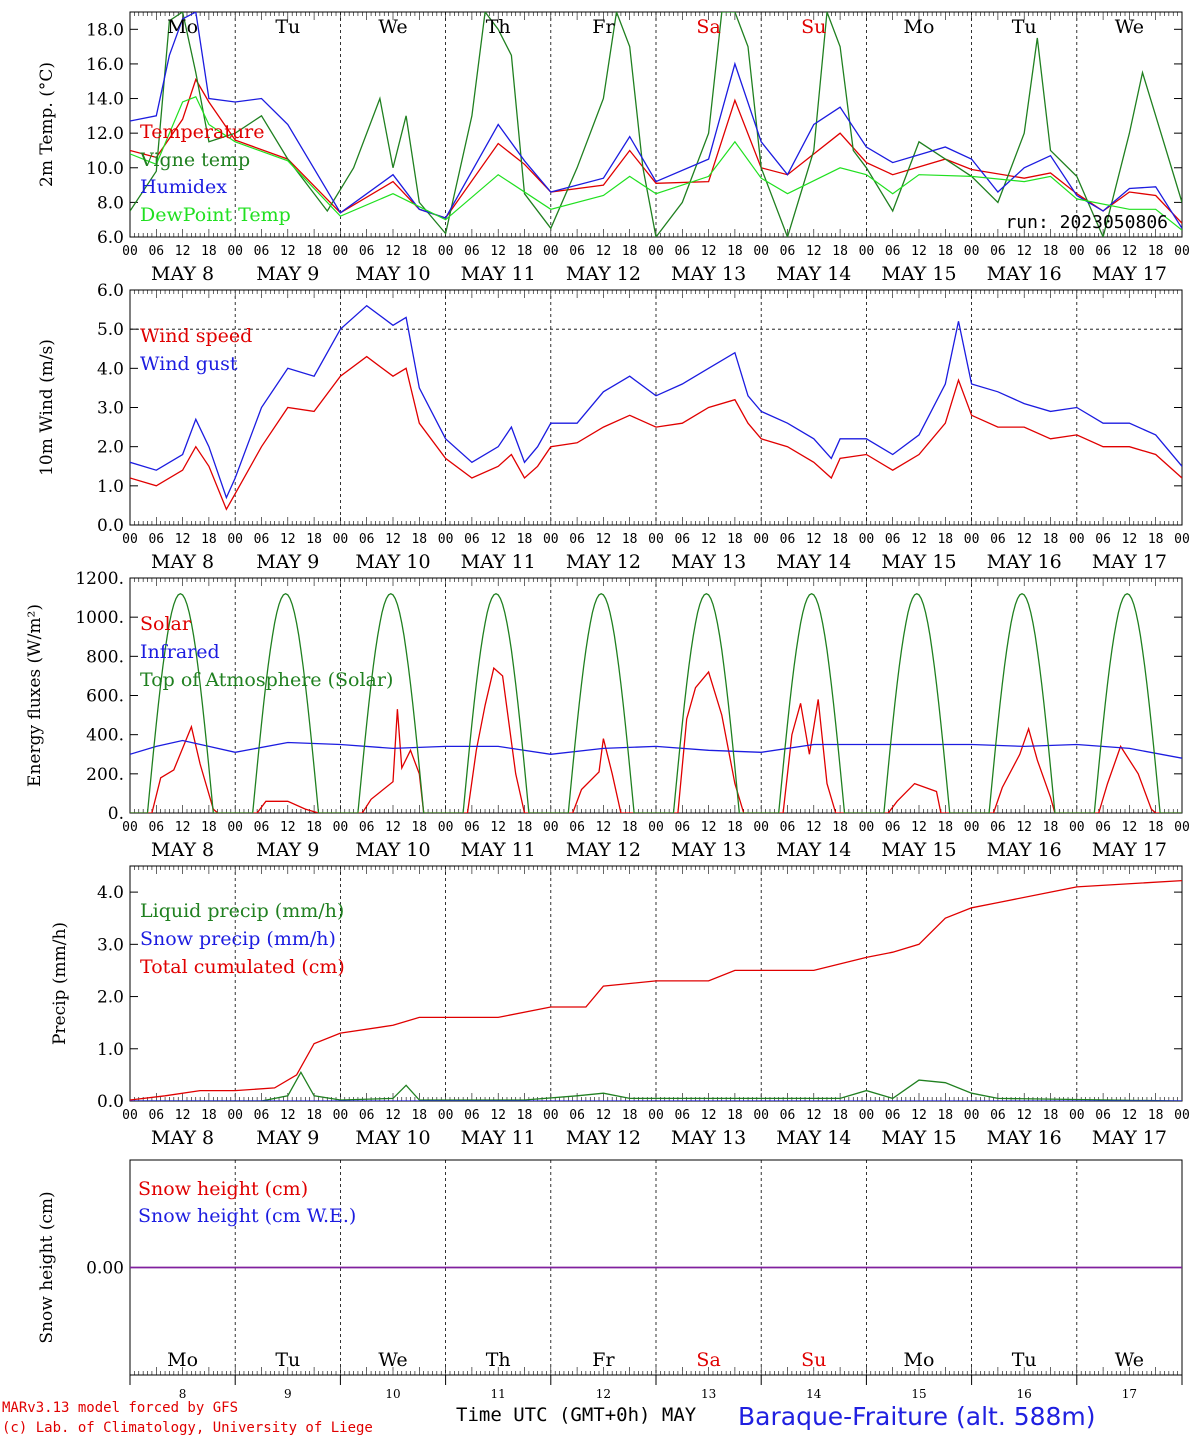 The image size is (1194, 1440). I want to click on y-axis-label: Snow height (cm), so click(47, 1267).